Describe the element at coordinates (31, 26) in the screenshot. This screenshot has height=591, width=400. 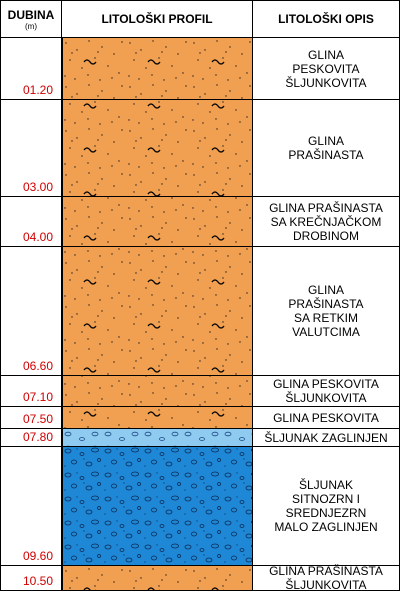
I see `unit-label: (m)` at that location.